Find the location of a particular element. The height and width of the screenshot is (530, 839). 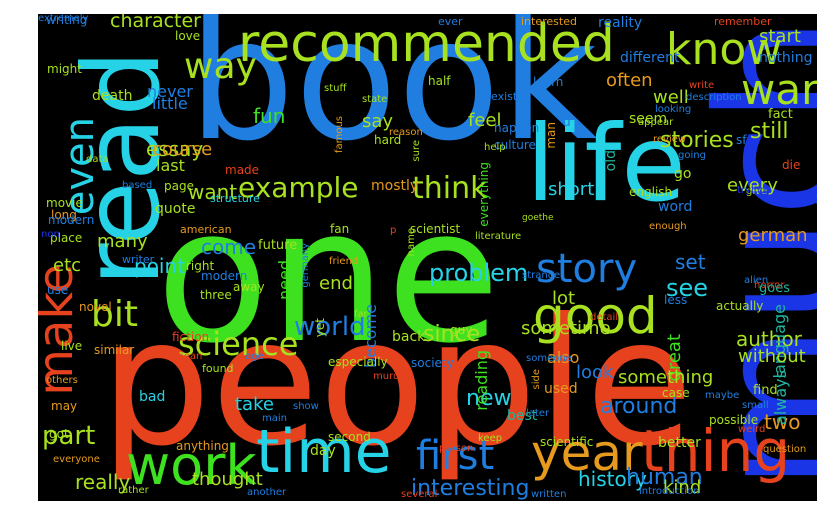

word-movie: movie is located at coordinates (64, 203).